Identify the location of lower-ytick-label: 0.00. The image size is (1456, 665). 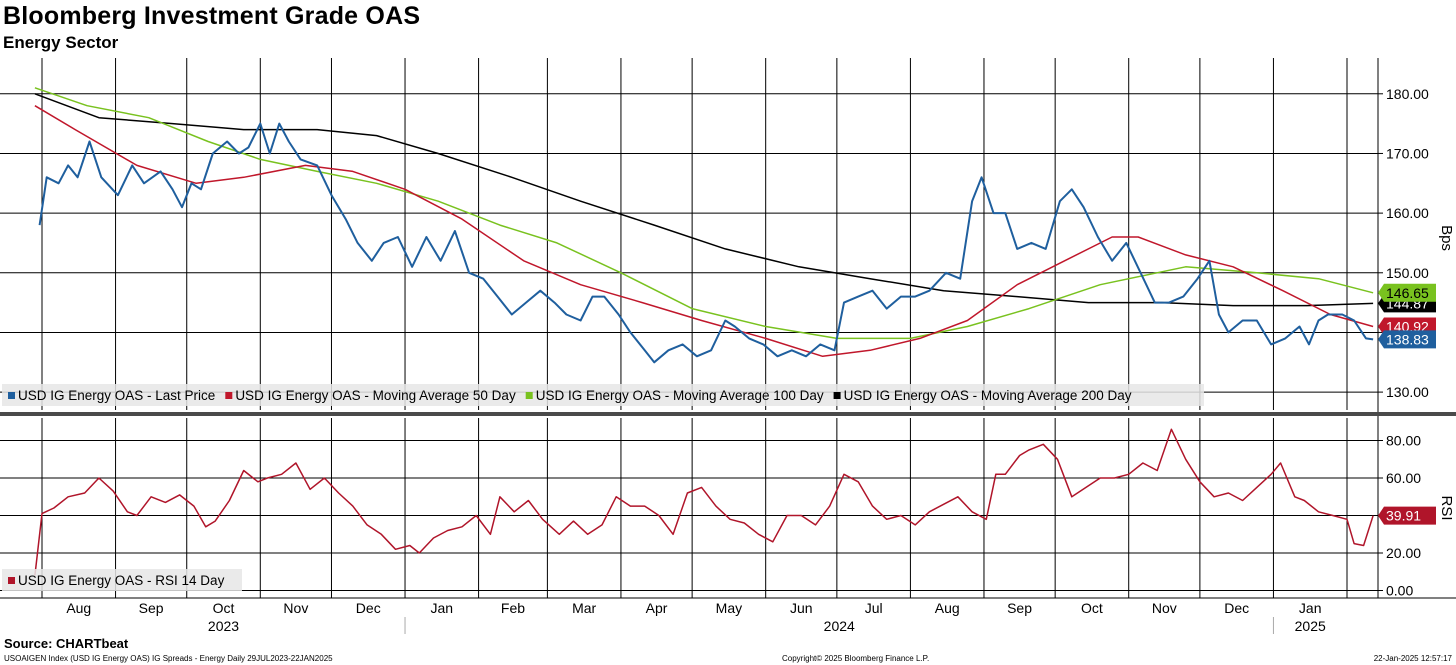
(1399, 591).